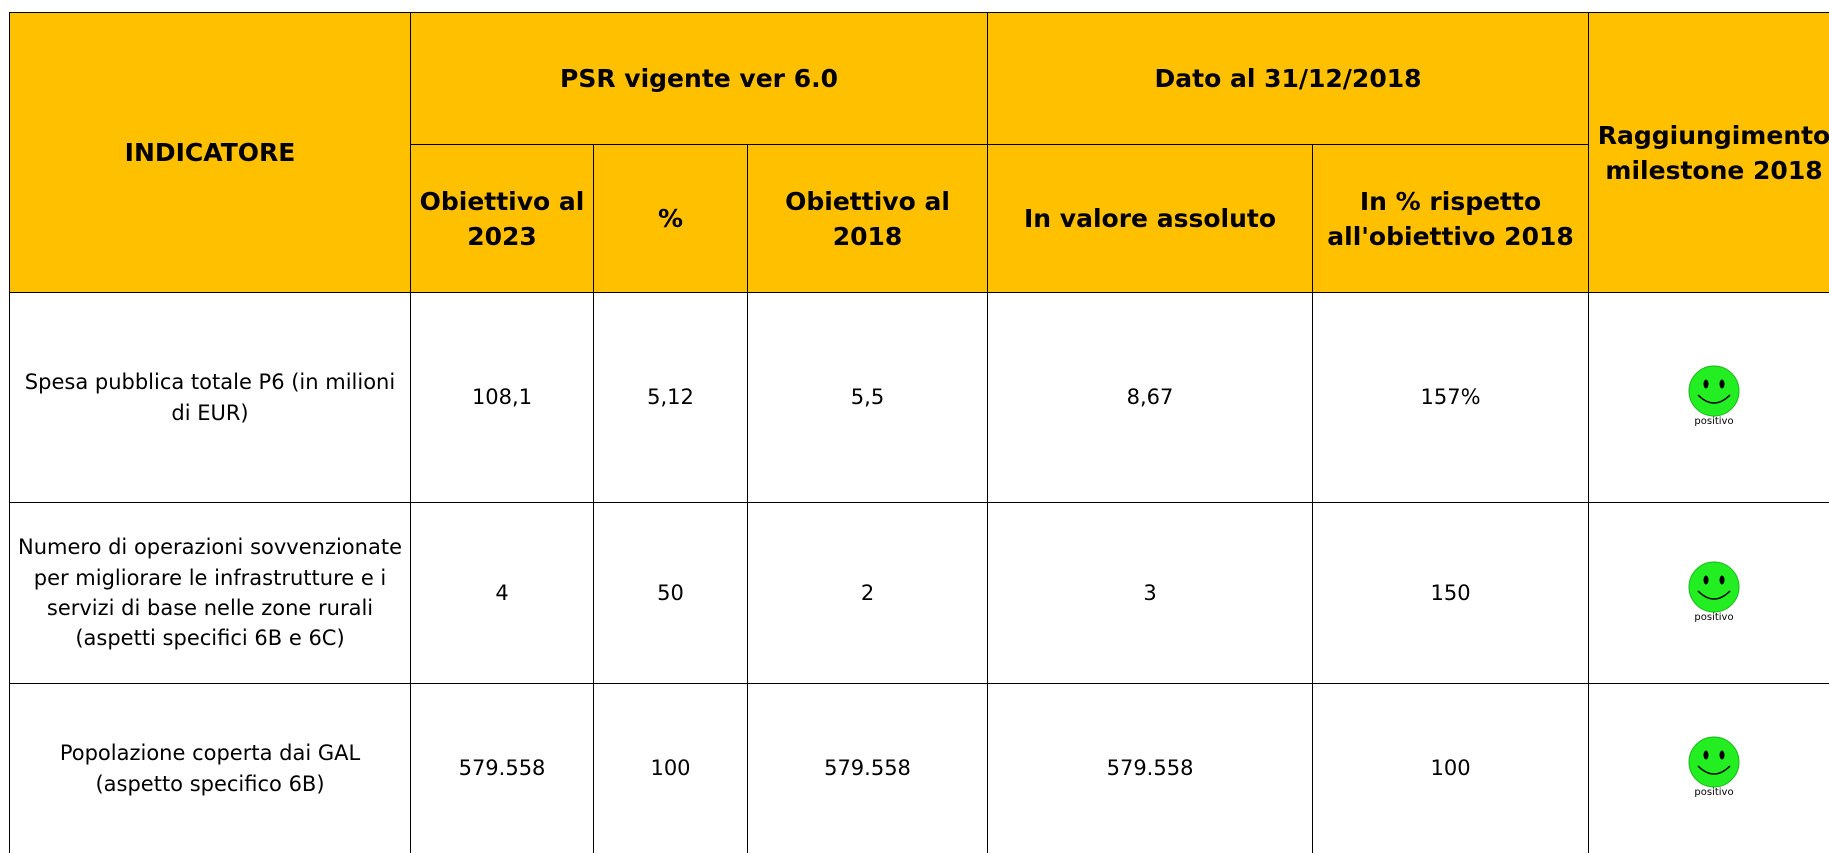 The height and width of the screenshot is (853, 1829). What do you see at coordinates (867, 397) in the screenshot?
I see `value-cell: 5,5` at bounding box center [867, 397].